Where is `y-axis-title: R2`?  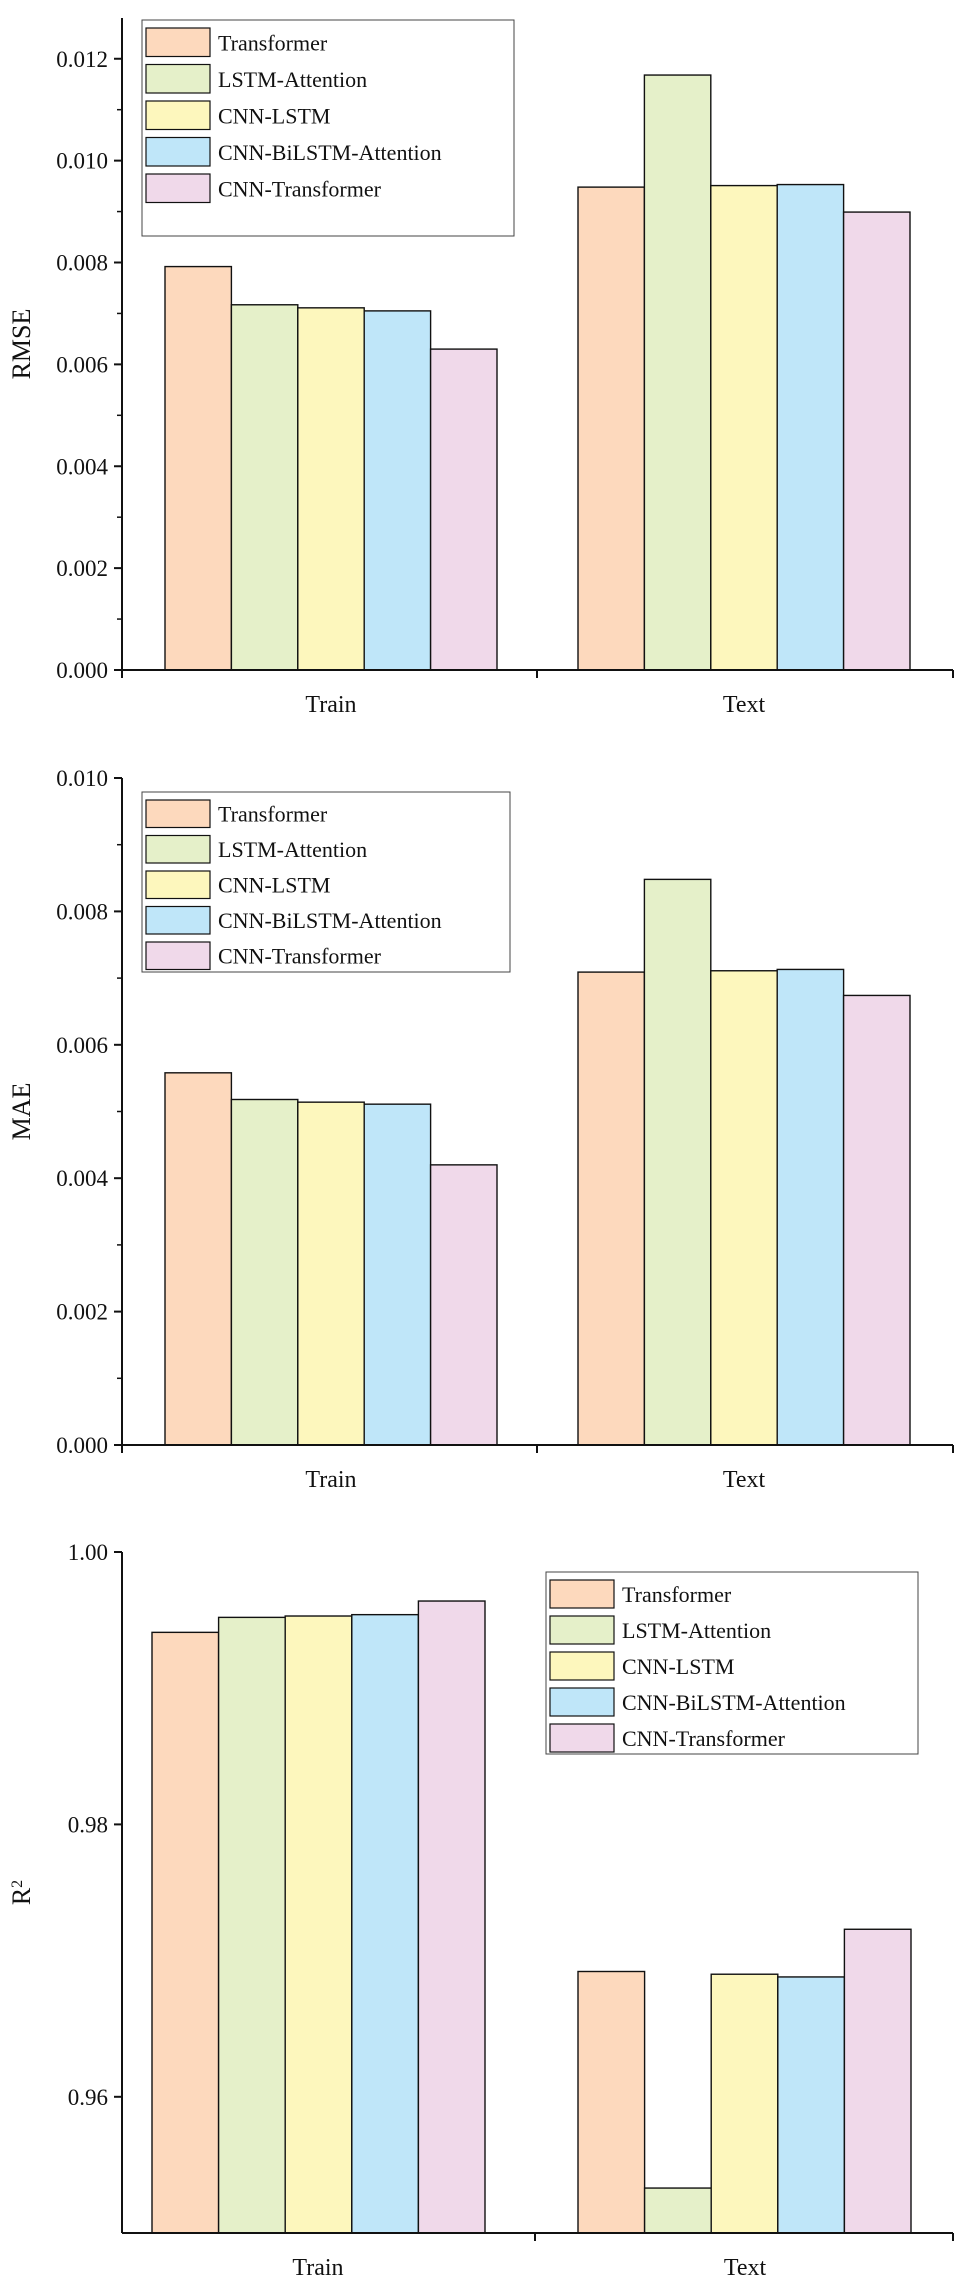
y-axis-title: R2 is located at coordinates (21, 1892).